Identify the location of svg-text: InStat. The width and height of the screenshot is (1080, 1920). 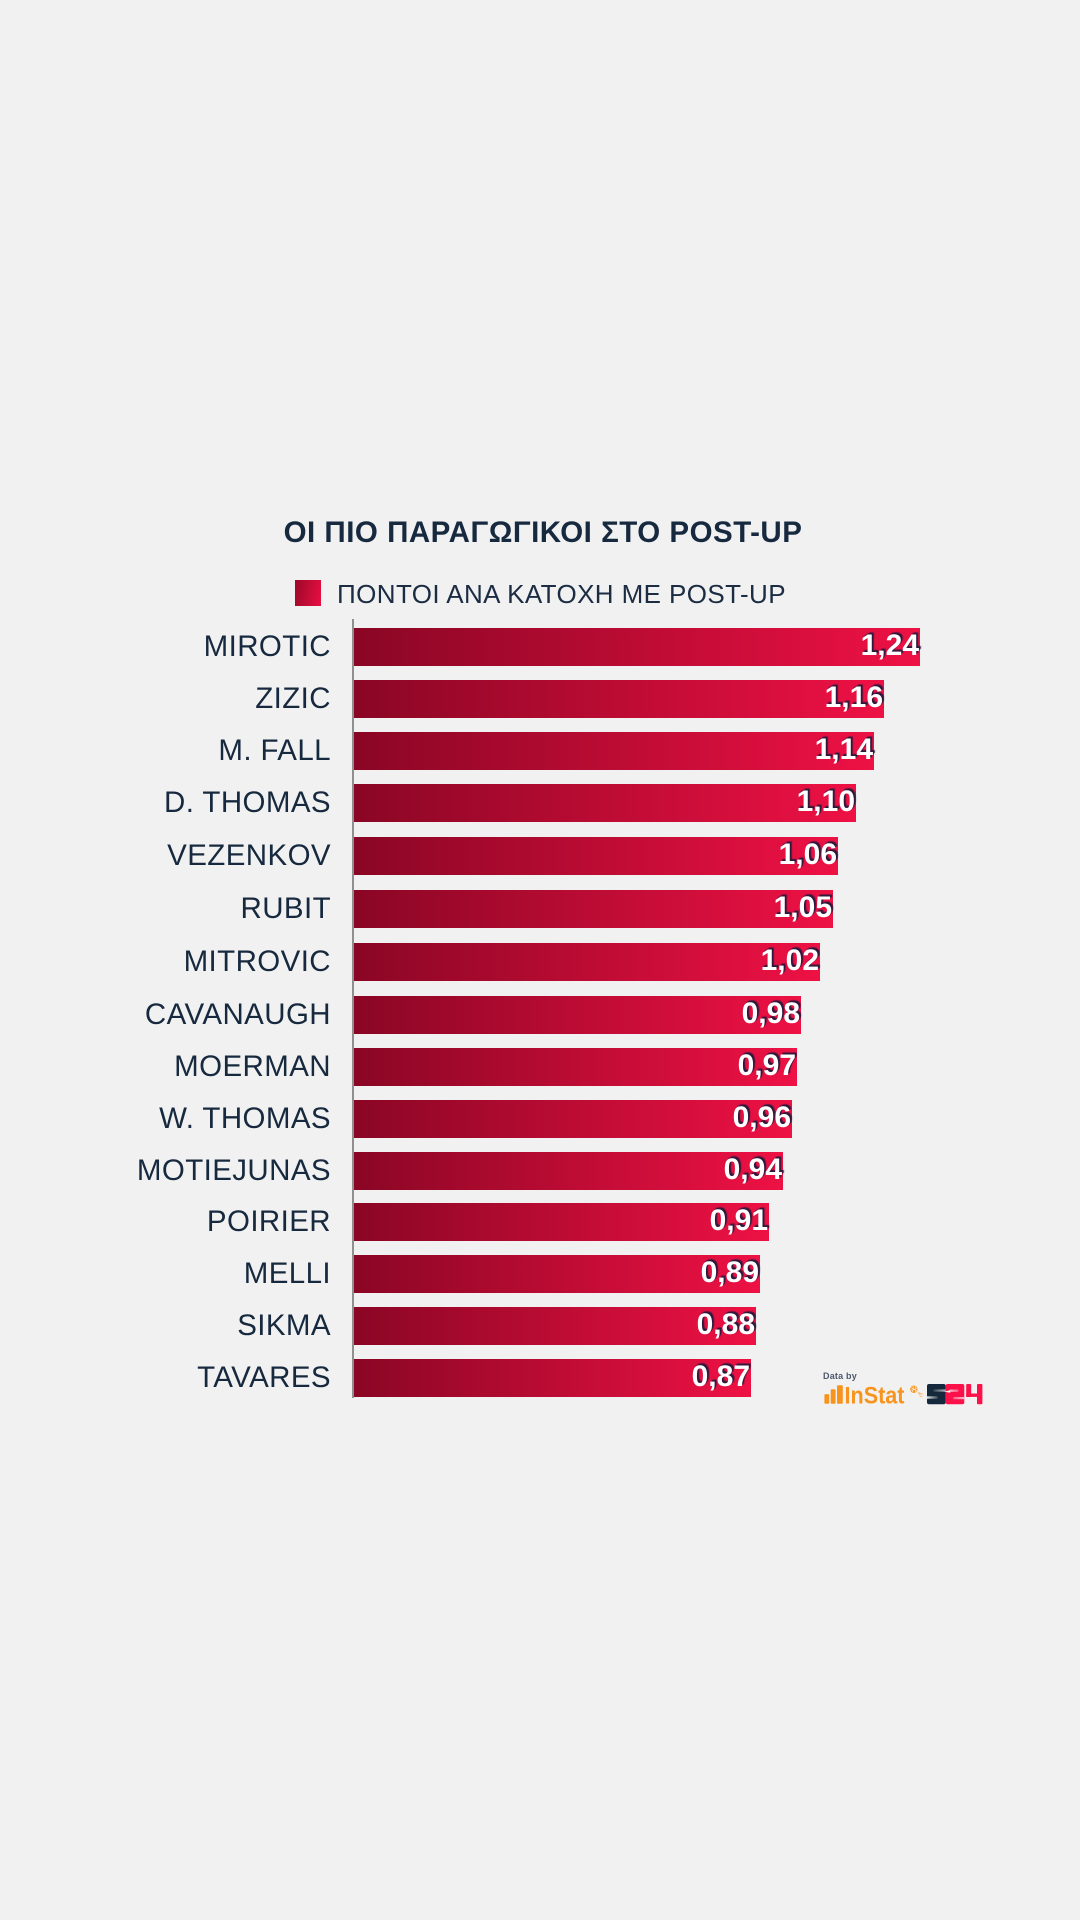
(875, 1394).